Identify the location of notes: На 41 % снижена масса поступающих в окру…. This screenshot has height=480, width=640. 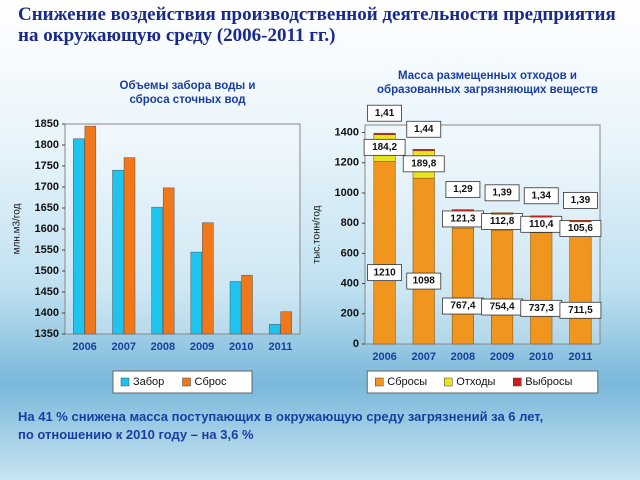
(325, 426).